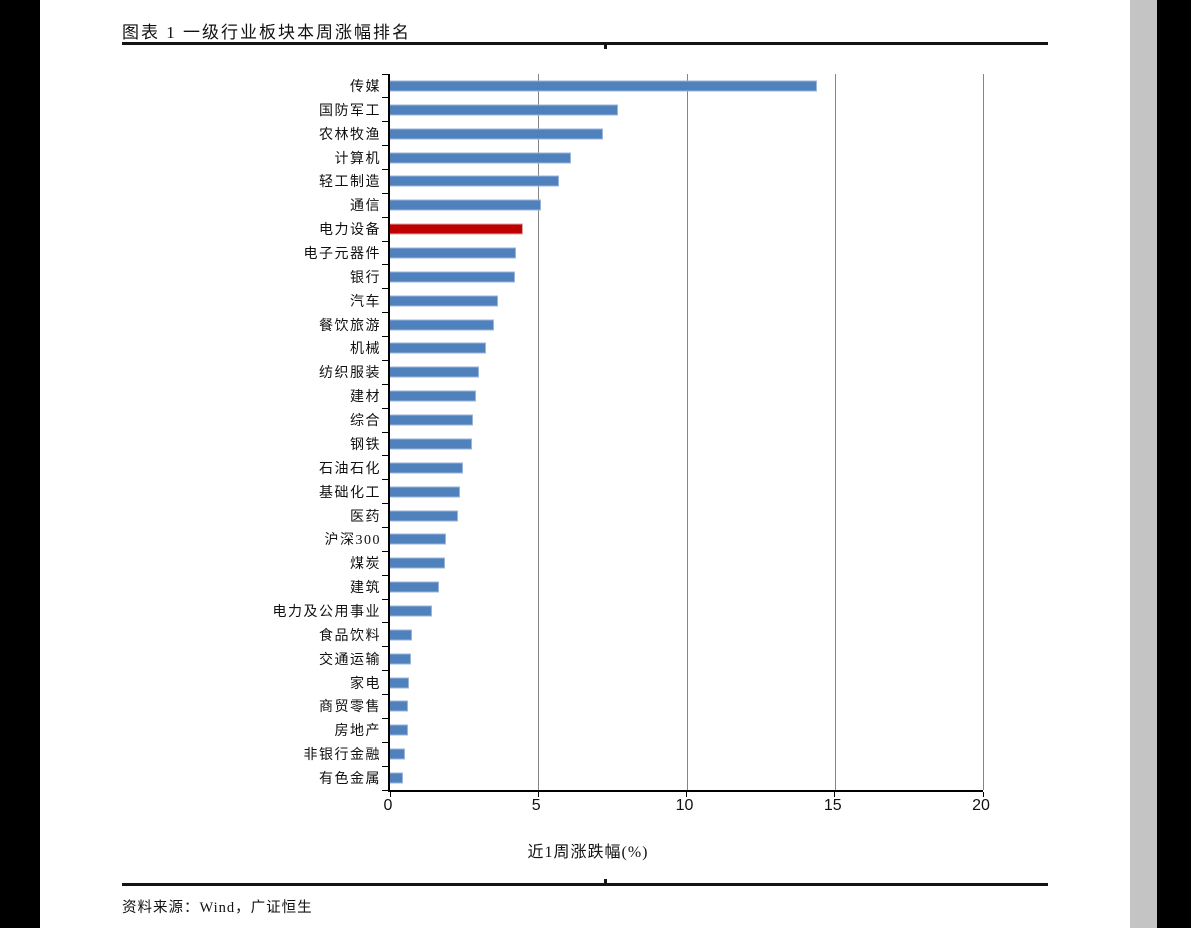 This screenshot has width=1191, height=939. I want to click on category-label: 银行, so click(365, 278).